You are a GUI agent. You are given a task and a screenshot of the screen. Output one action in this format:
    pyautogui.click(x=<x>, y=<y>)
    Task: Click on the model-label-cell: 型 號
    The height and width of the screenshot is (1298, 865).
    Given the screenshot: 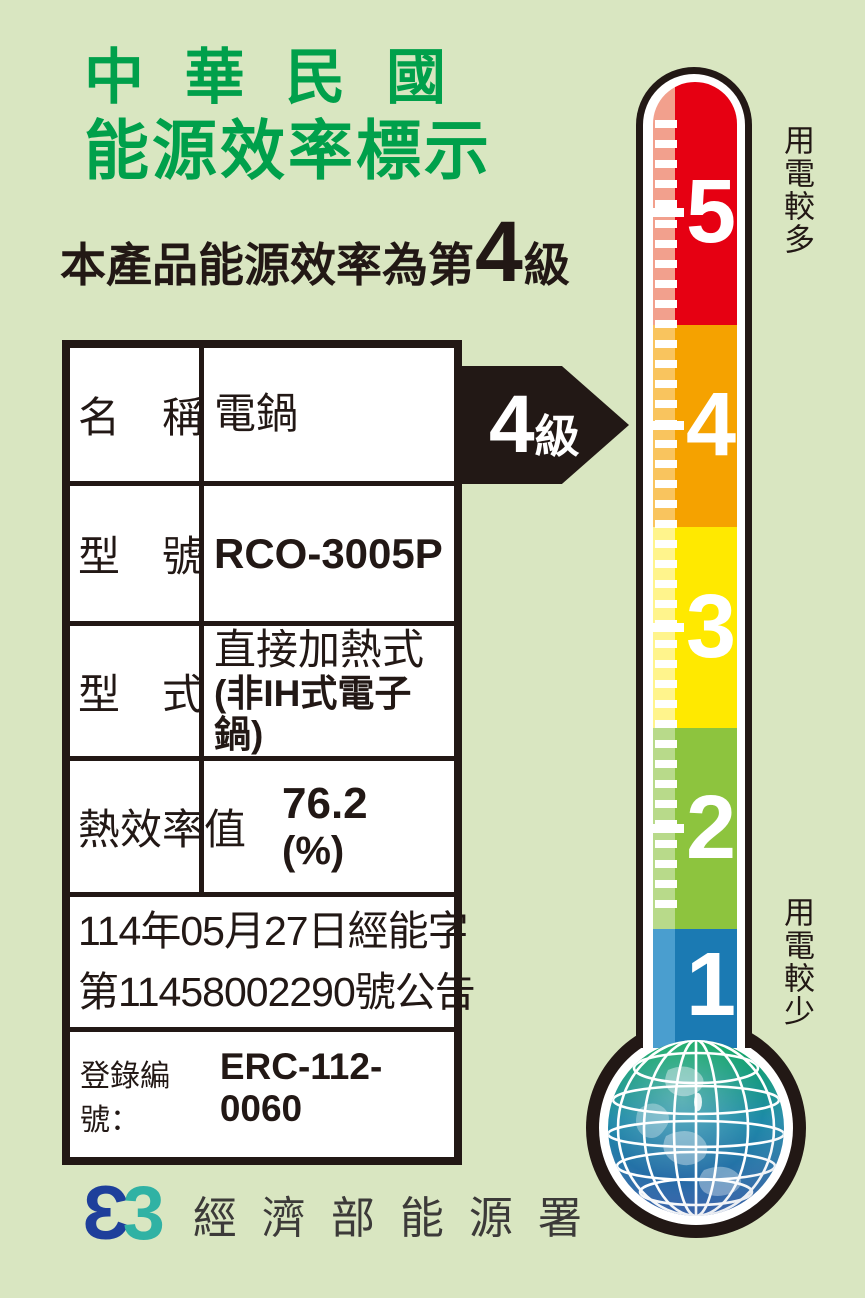 What is the action you would take?
    pyautogui.click(x=137, y=553)
    